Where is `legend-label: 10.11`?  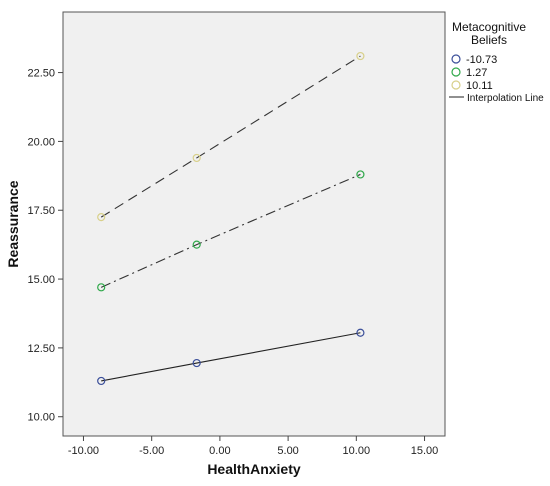
legend-label: 10.11 is located at coordinates (479, 86).